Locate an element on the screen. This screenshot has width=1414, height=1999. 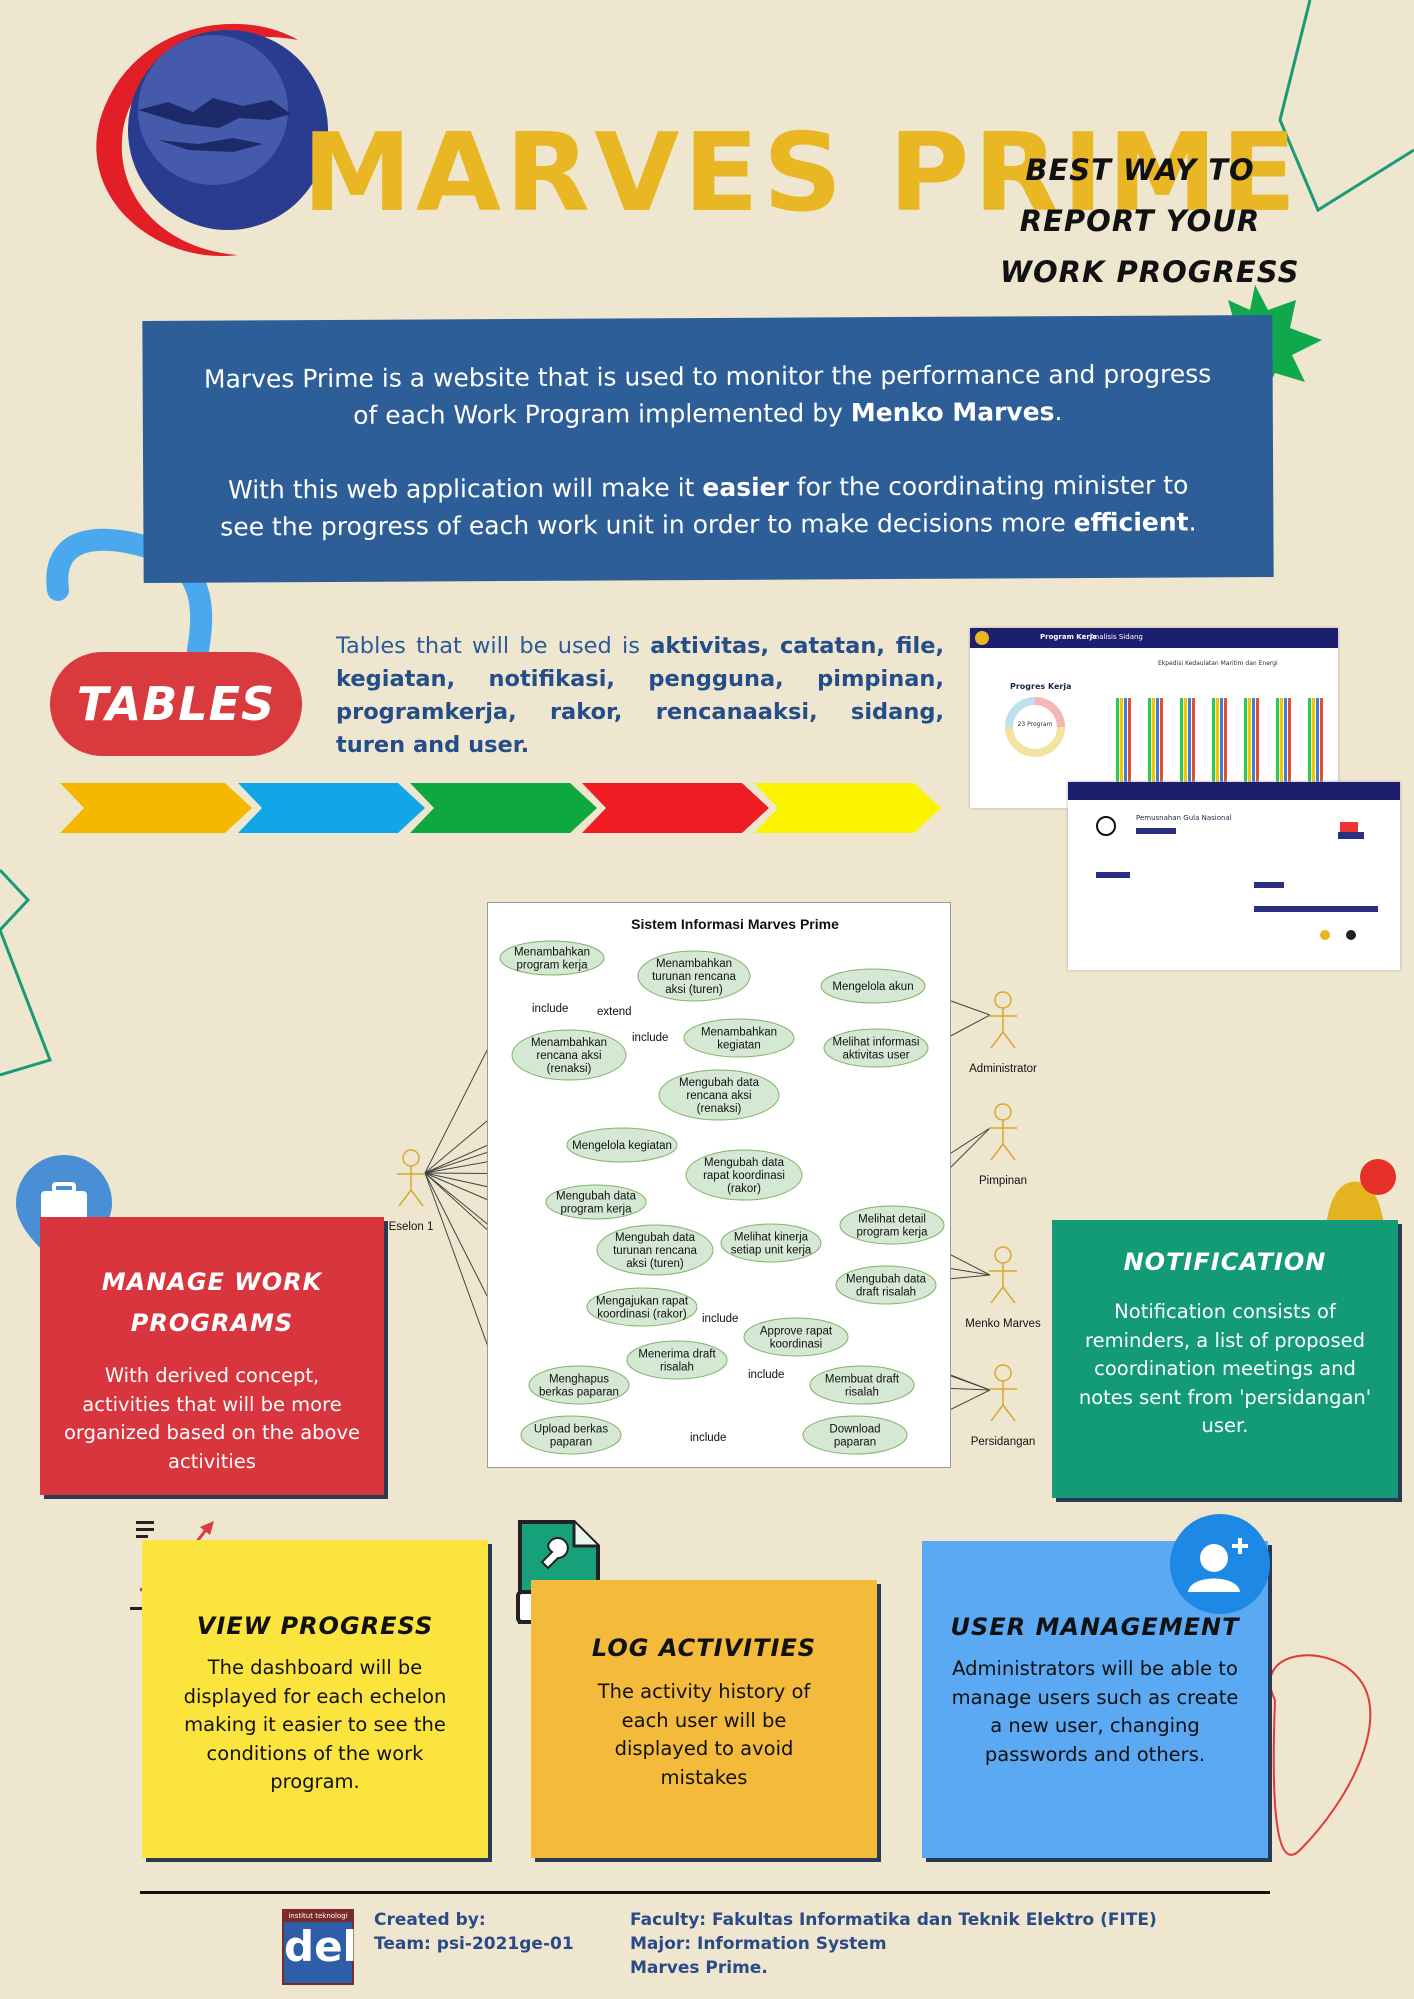
actor-eselon-figure is located at coordinates (411, 1178).